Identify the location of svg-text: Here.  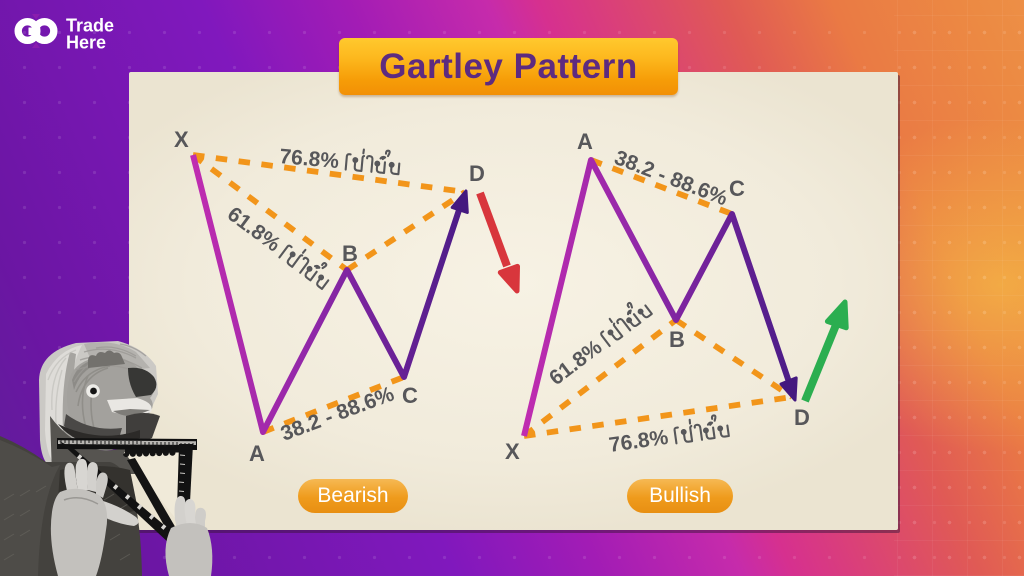
(86, 43).